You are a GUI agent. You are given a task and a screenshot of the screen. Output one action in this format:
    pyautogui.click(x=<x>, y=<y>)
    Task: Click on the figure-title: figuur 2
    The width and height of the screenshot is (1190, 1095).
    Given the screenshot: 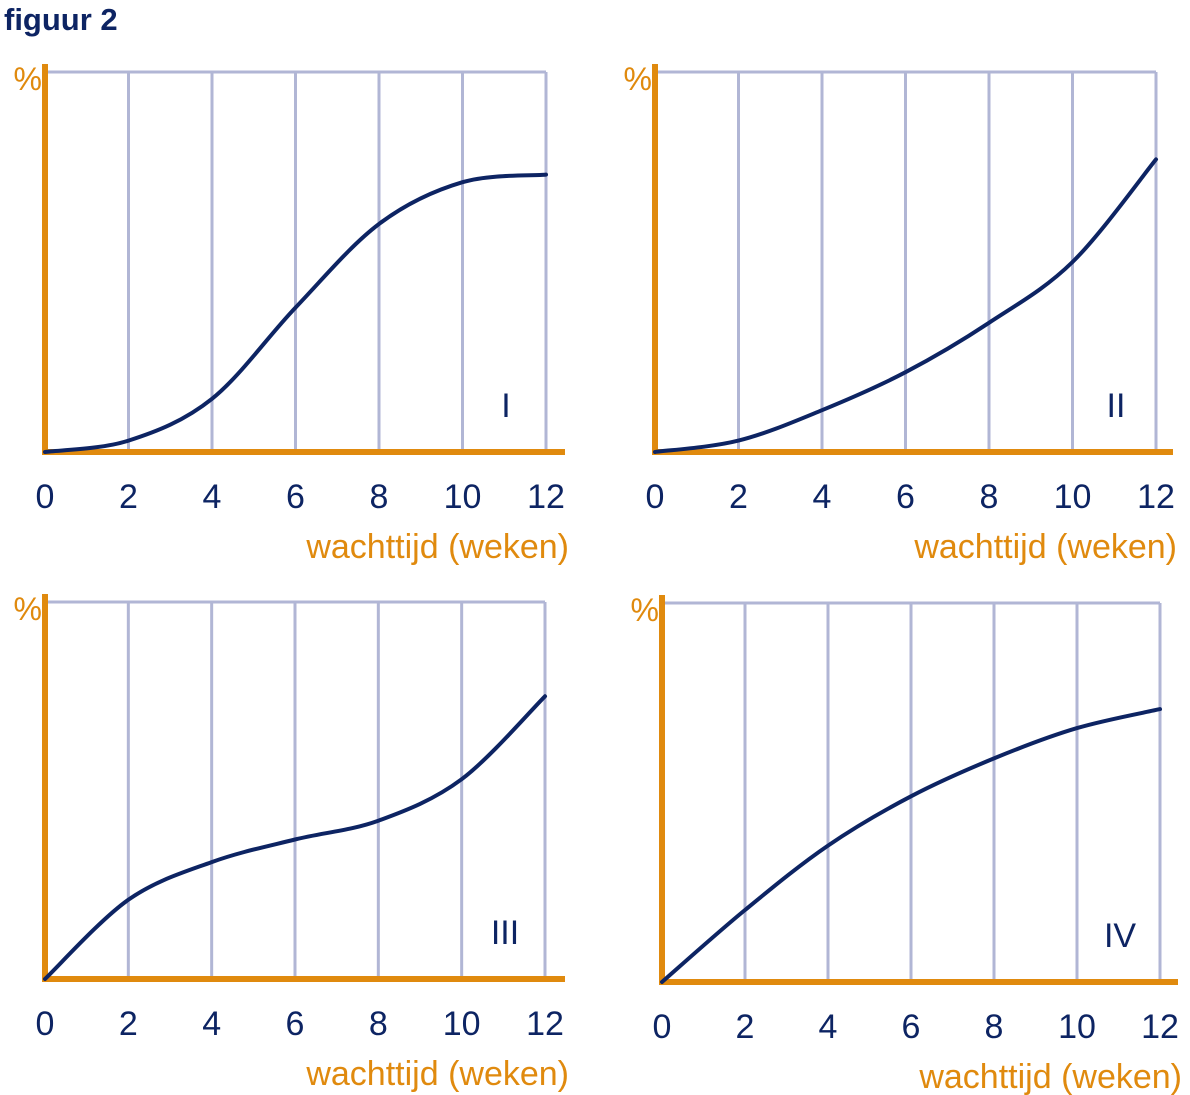 What is the action you would take?
    pyautogui.click(x=61, y=19)
    